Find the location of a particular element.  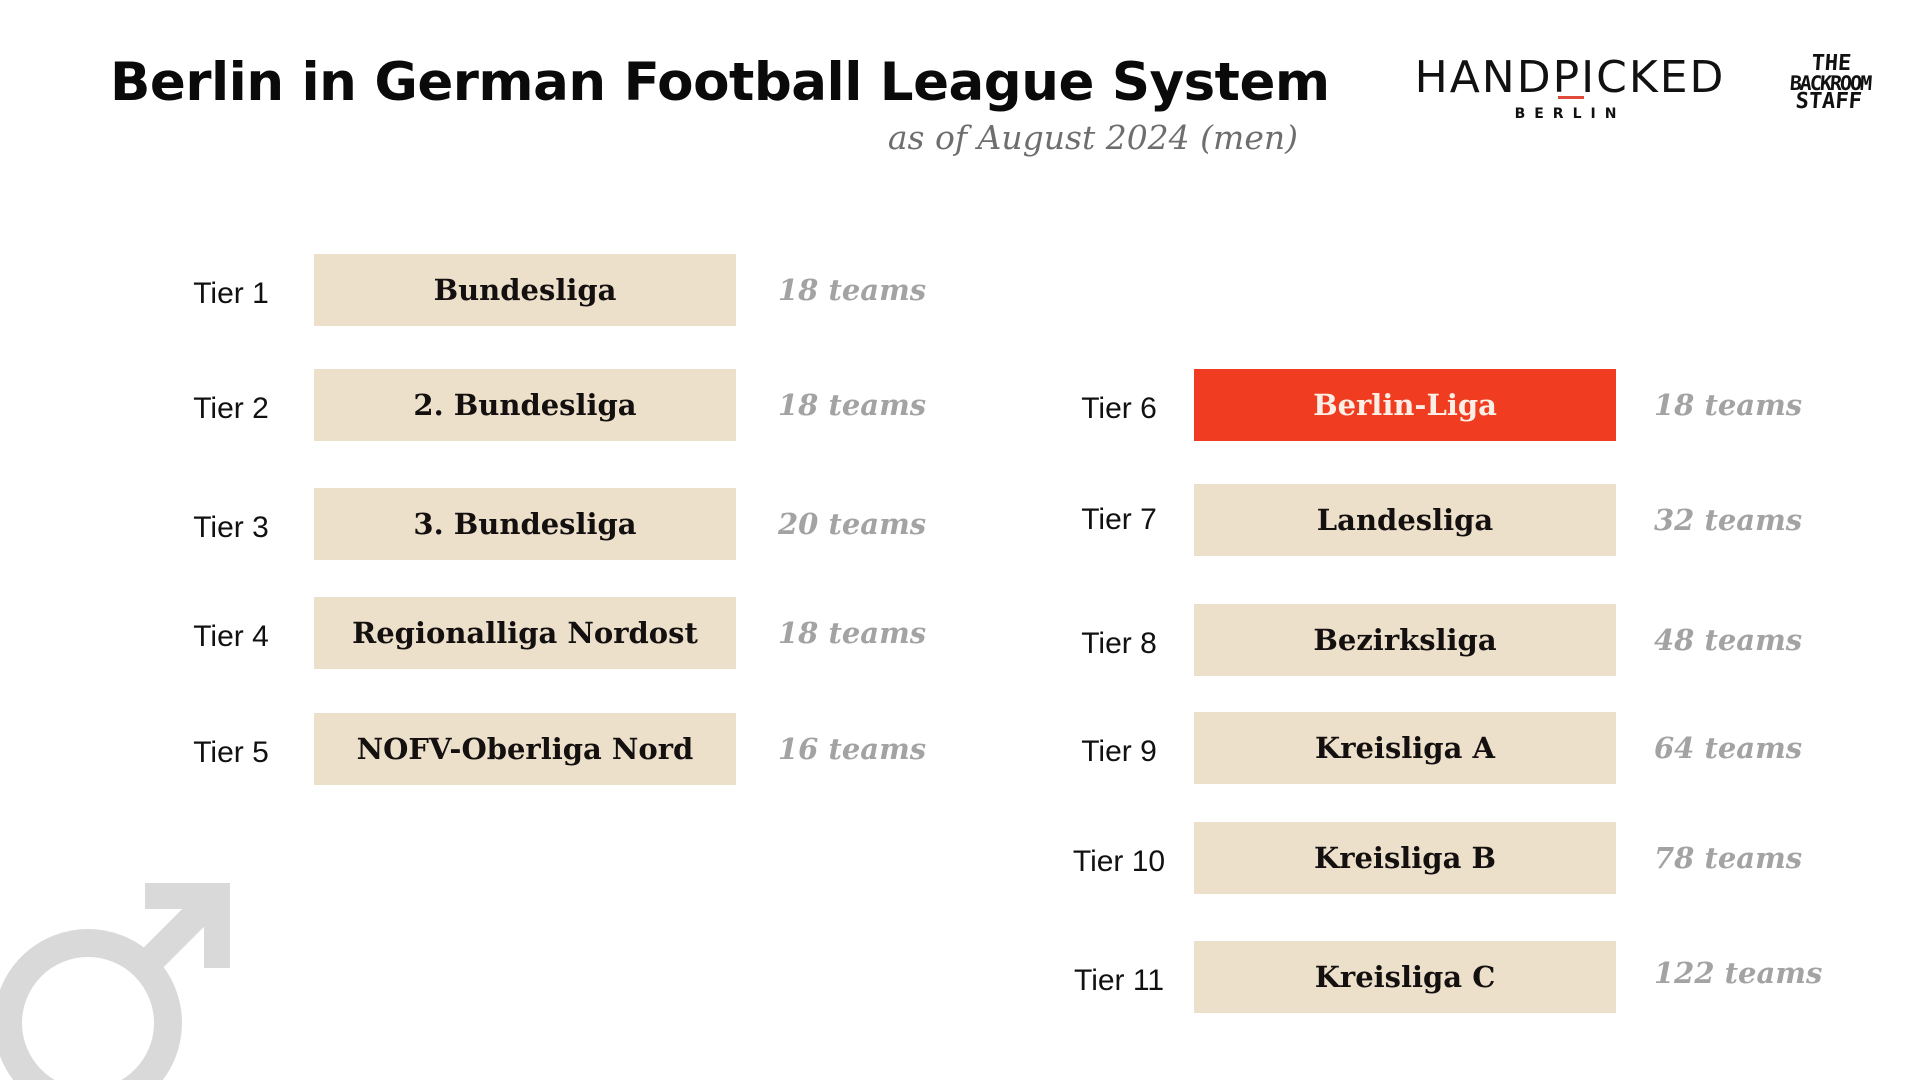

tier-label: Tier 6 is located at coordinates (1119, 408).